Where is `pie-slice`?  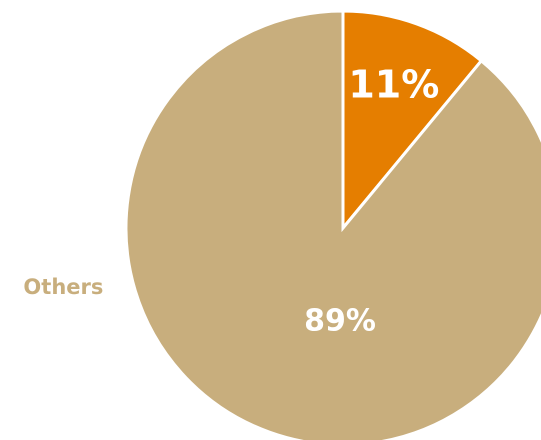 pie-slice is located at coordinates (412, 121).